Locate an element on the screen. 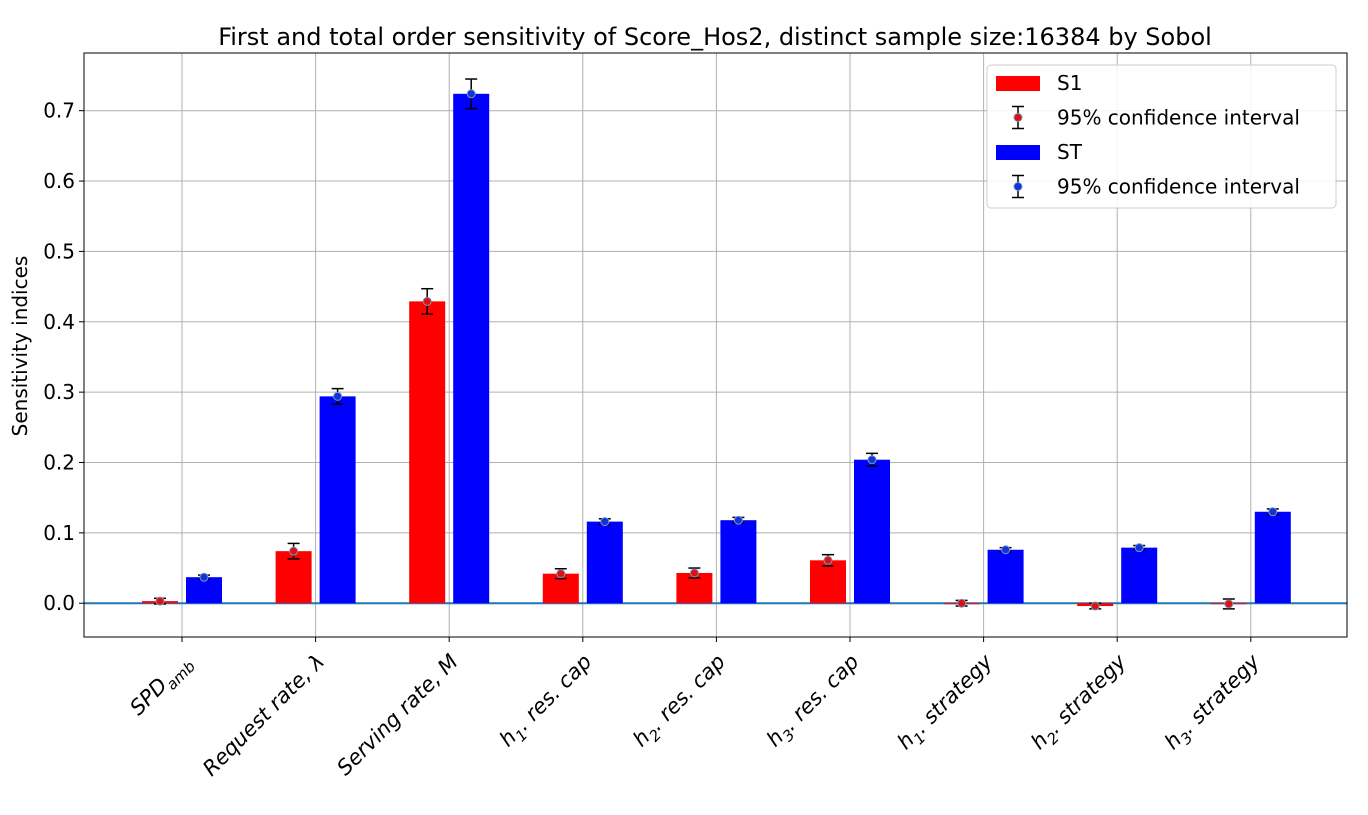  y-tick-label: 0.7 is located at coordinates (59, 111).